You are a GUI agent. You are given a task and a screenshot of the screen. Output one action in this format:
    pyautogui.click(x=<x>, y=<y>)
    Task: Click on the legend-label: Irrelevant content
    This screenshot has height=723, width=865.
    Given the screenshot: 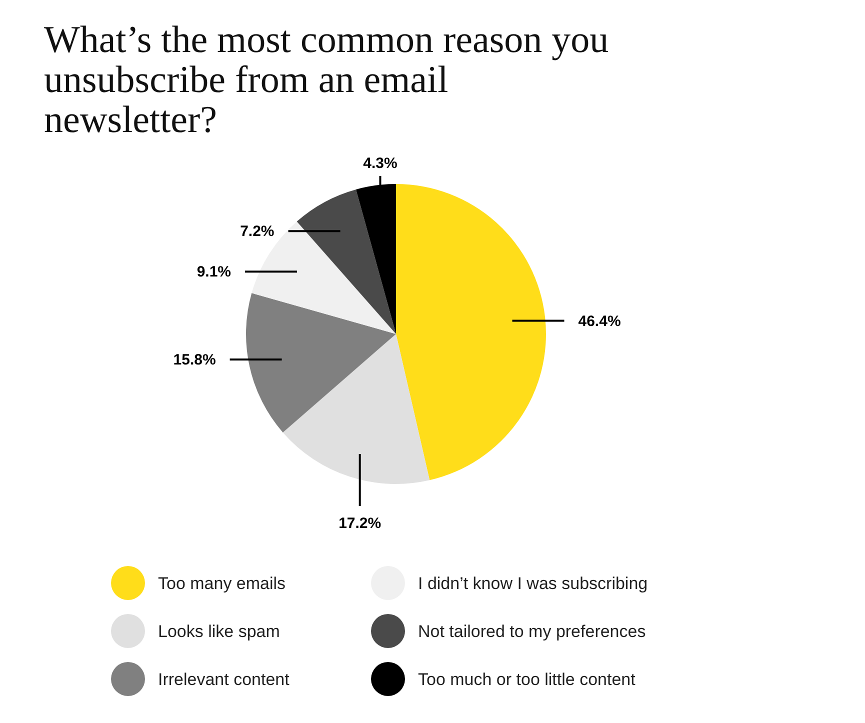 What is the action you would take?
    pyautogui.click(x=224, y=679)
    